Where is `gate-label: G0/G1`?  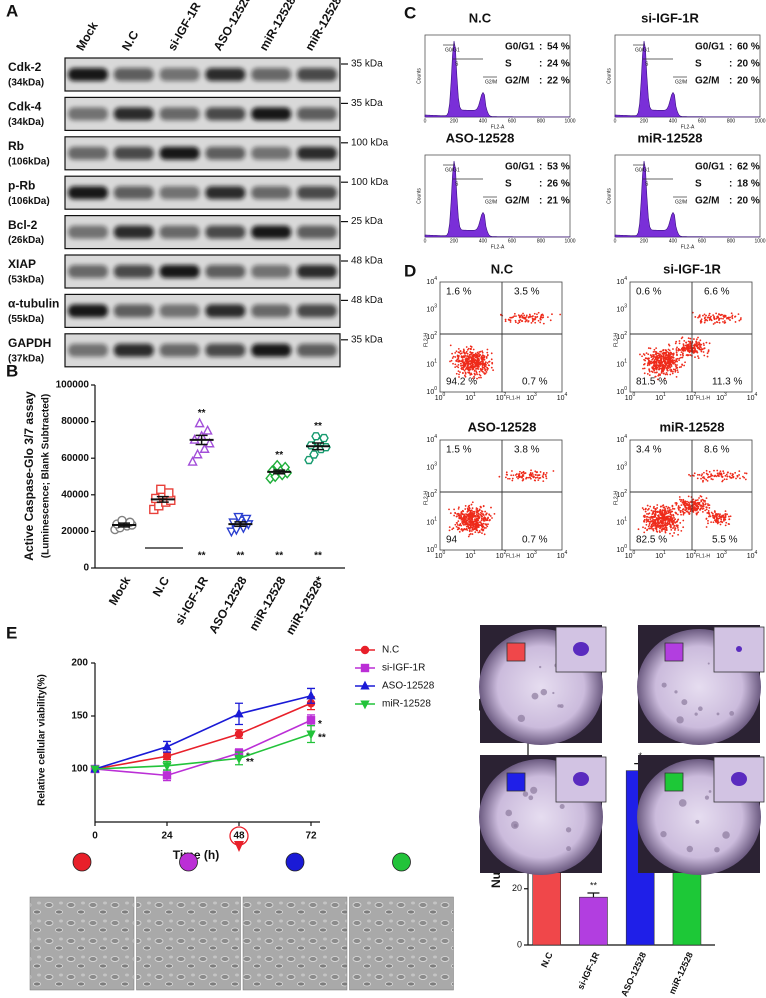
gate-label: G0/G1 is located at coordinates (452, 50).